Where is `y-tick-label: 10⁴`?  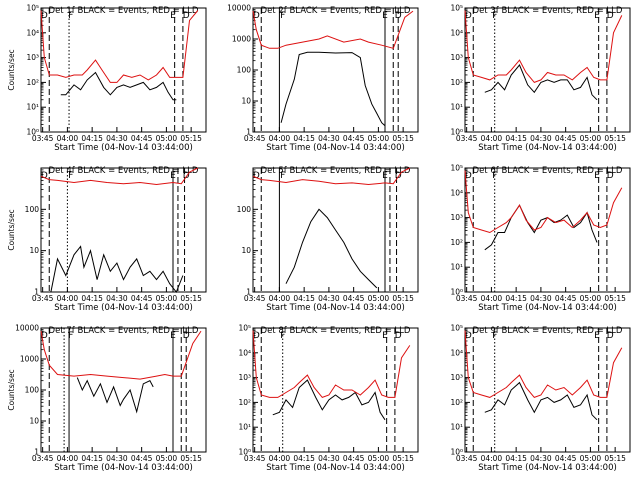 y-tick-label: 10⁴ is located at coordinates (456, 32).